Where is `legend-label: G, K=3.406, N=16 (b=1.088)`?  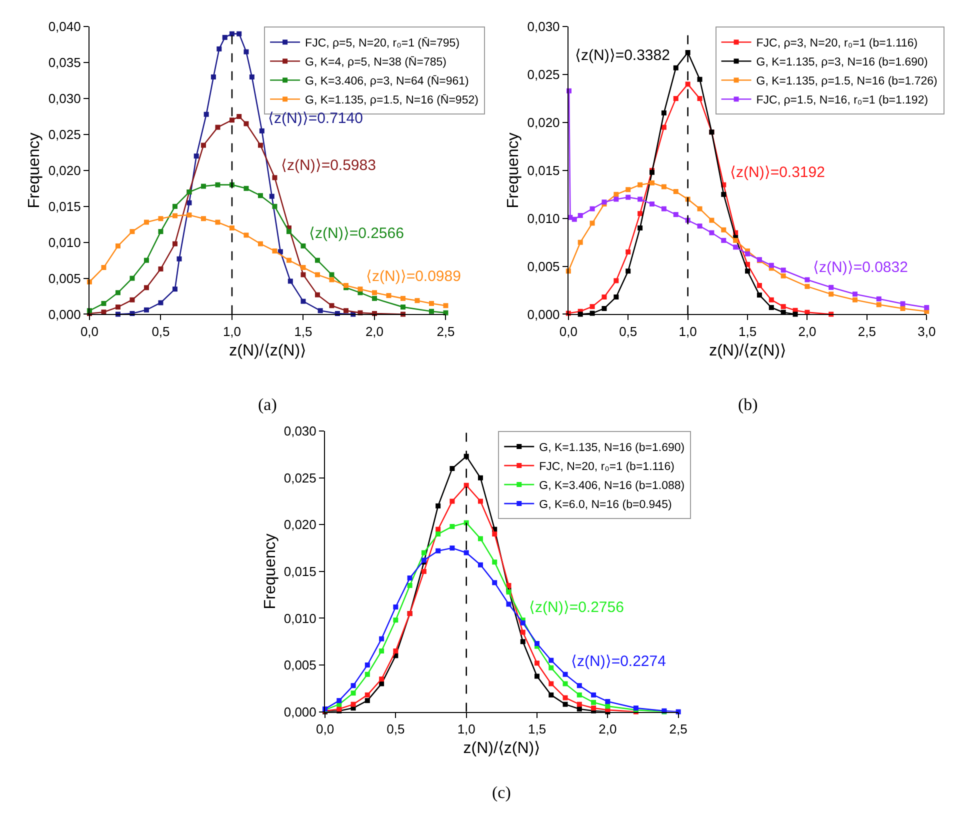 legend-label: G, K=3.406, N=16 (b=1.088) is located at coordinates (612, 486).